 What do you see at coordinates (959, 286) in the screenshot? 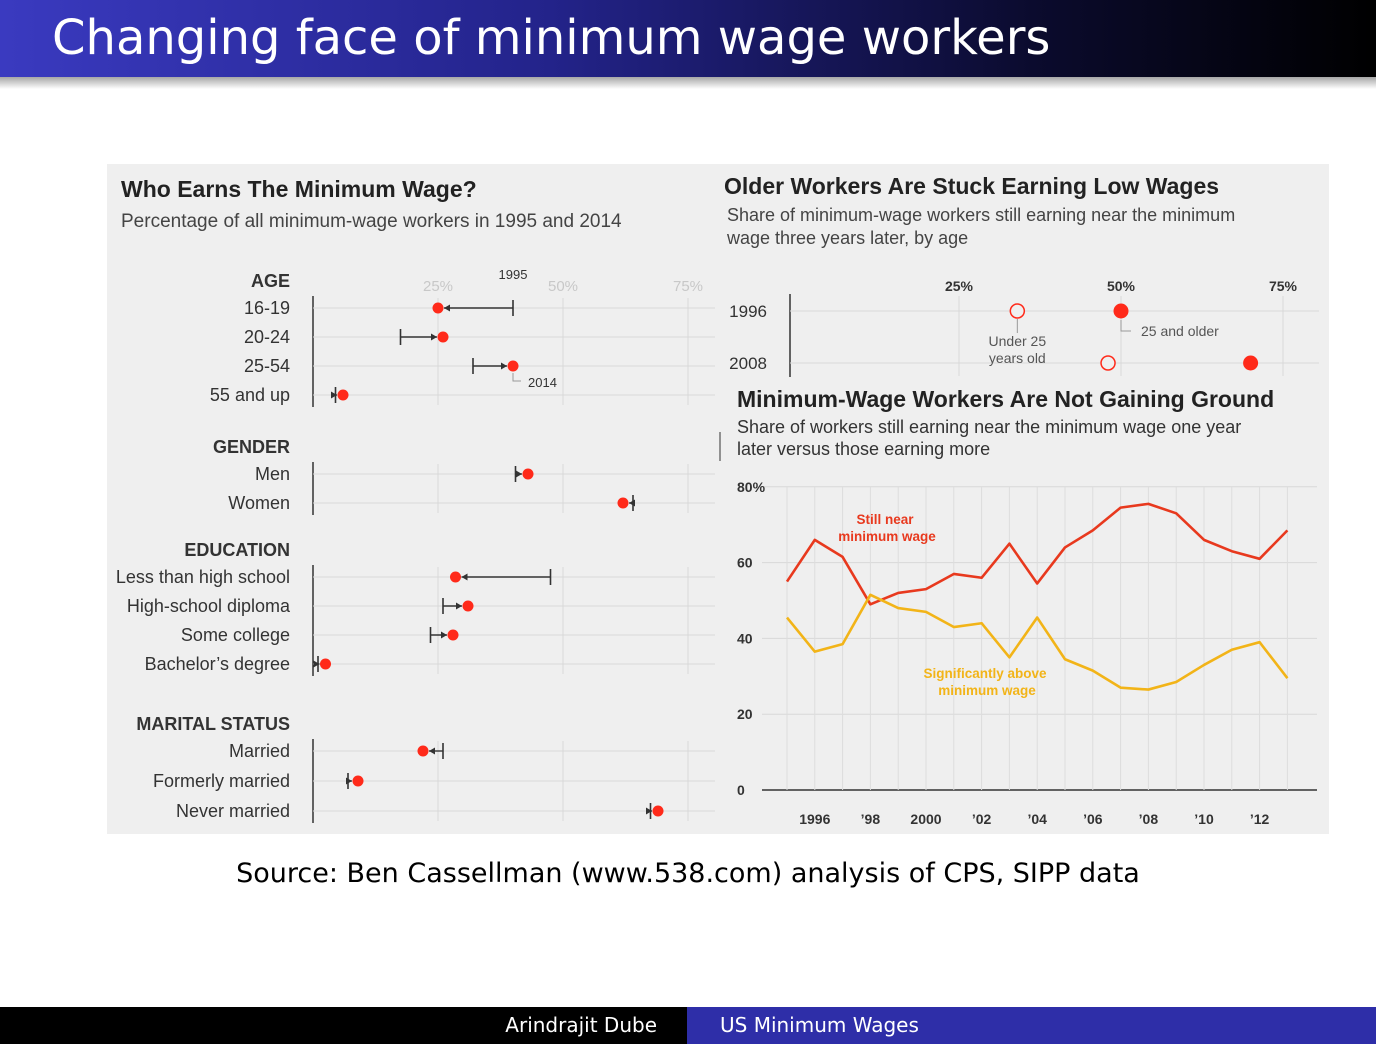
I see `chart2-x-tick: 25%` at bounding box center [959, 286].